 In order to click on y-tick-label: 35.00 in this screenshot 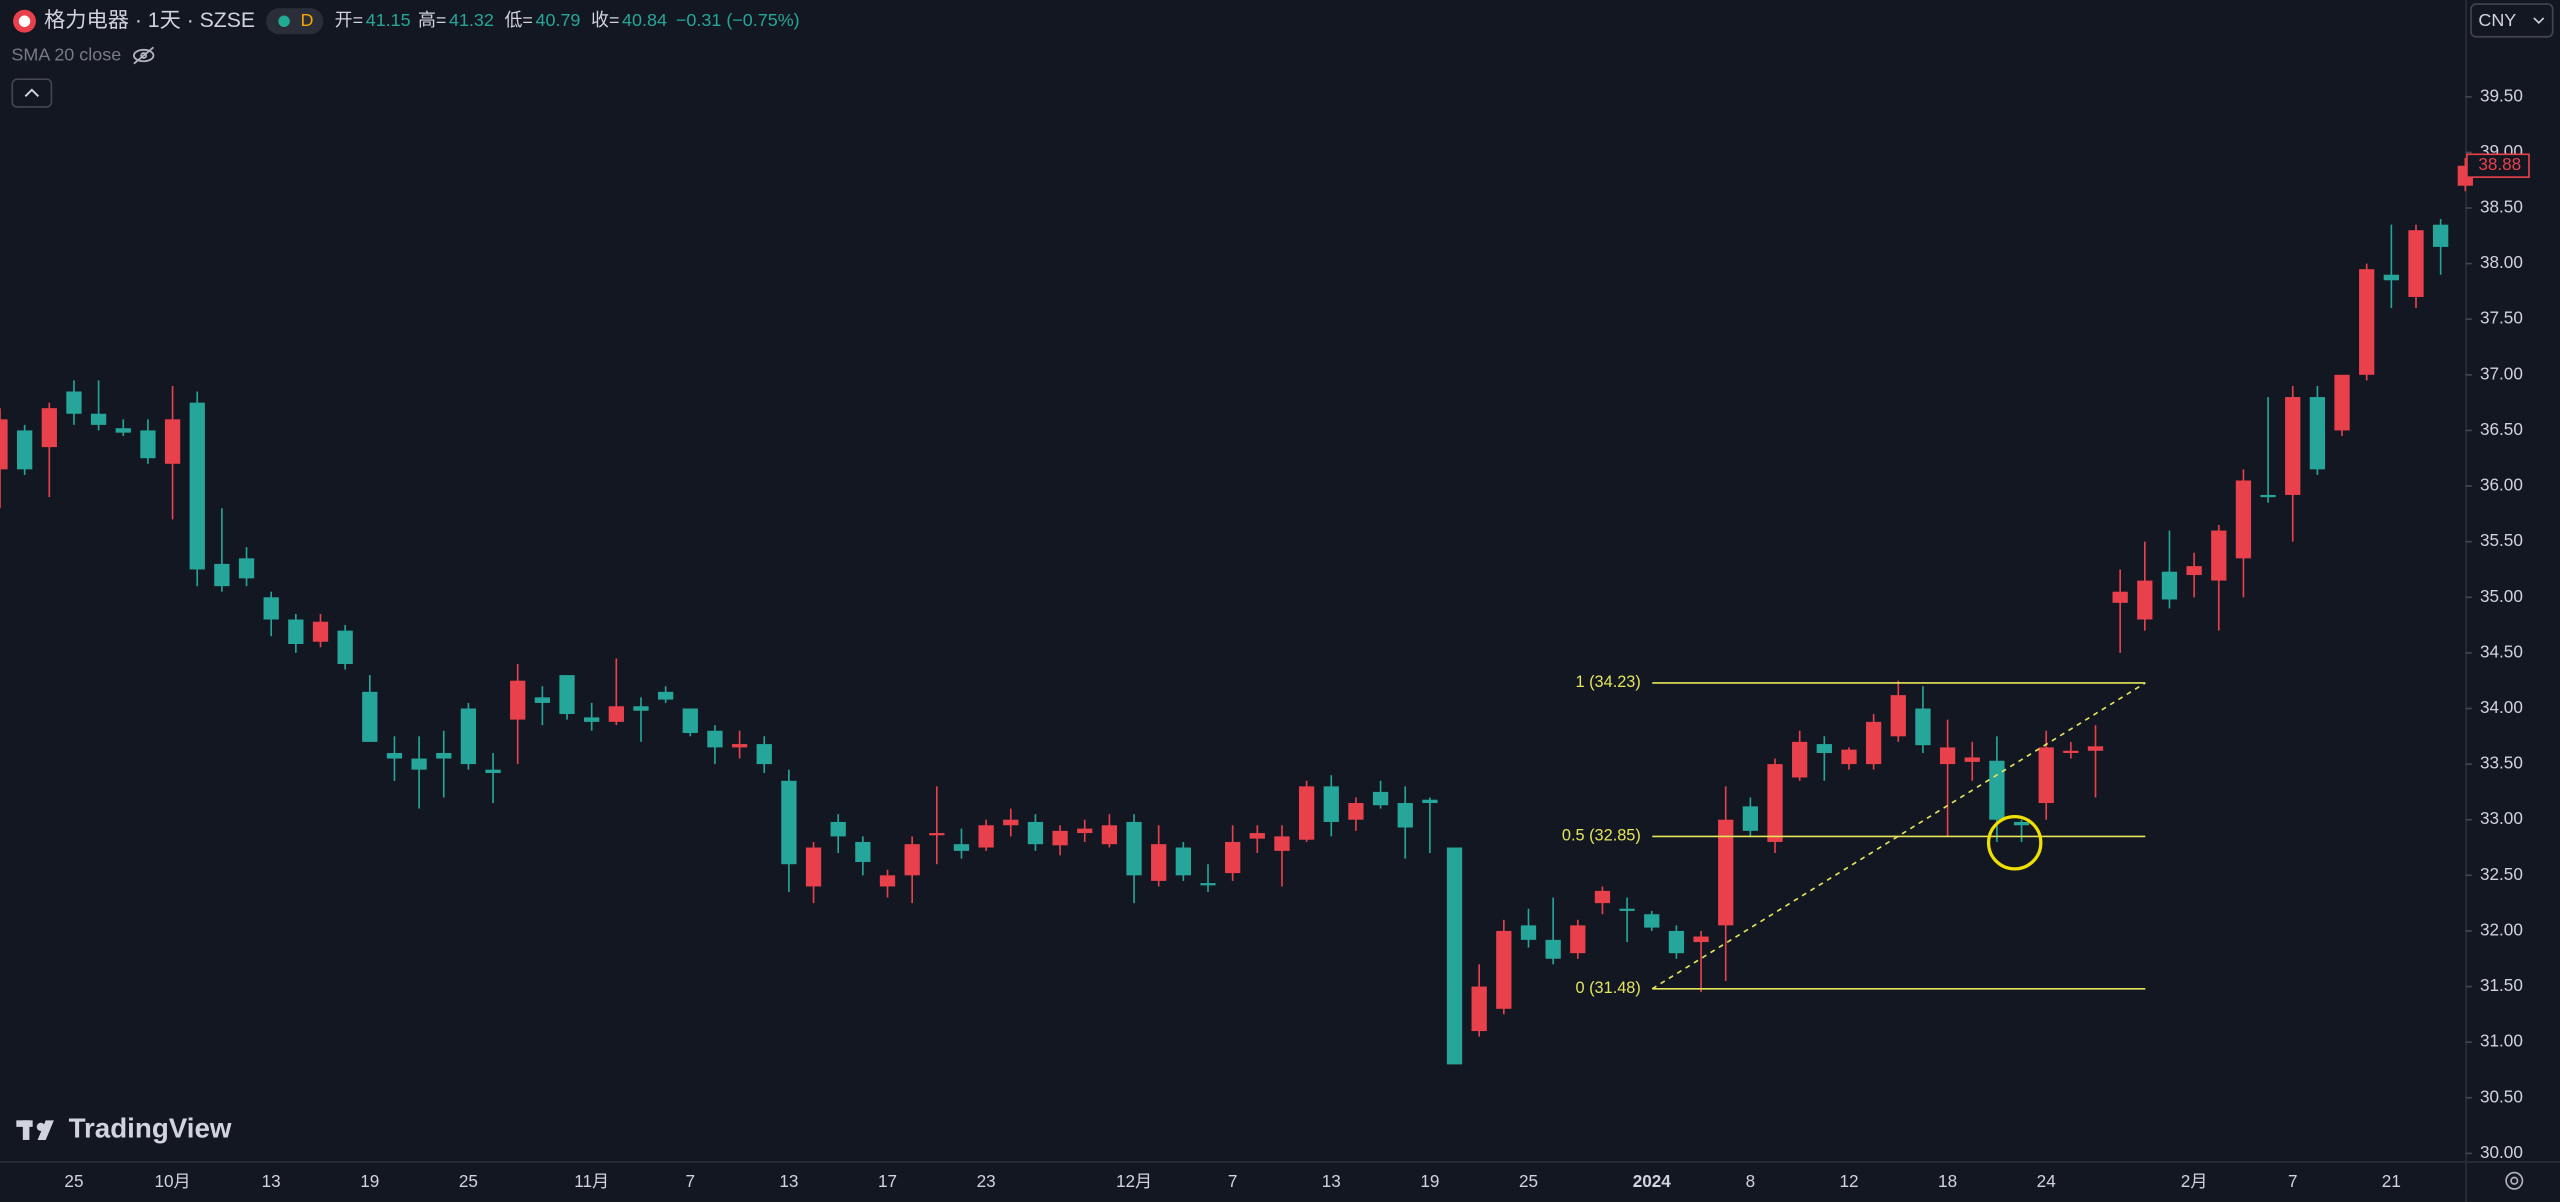, I will do `click(2501, 596)`.